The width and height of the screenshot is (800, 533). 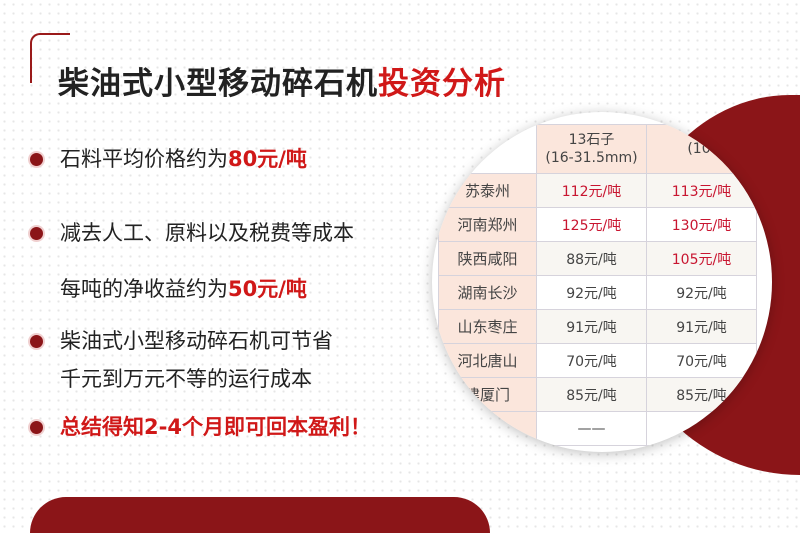 What do you see at coordinates (487, 258) in the screenshot?
I see `city-cell: 陕西咸阳` at bounding box center [487, 258].